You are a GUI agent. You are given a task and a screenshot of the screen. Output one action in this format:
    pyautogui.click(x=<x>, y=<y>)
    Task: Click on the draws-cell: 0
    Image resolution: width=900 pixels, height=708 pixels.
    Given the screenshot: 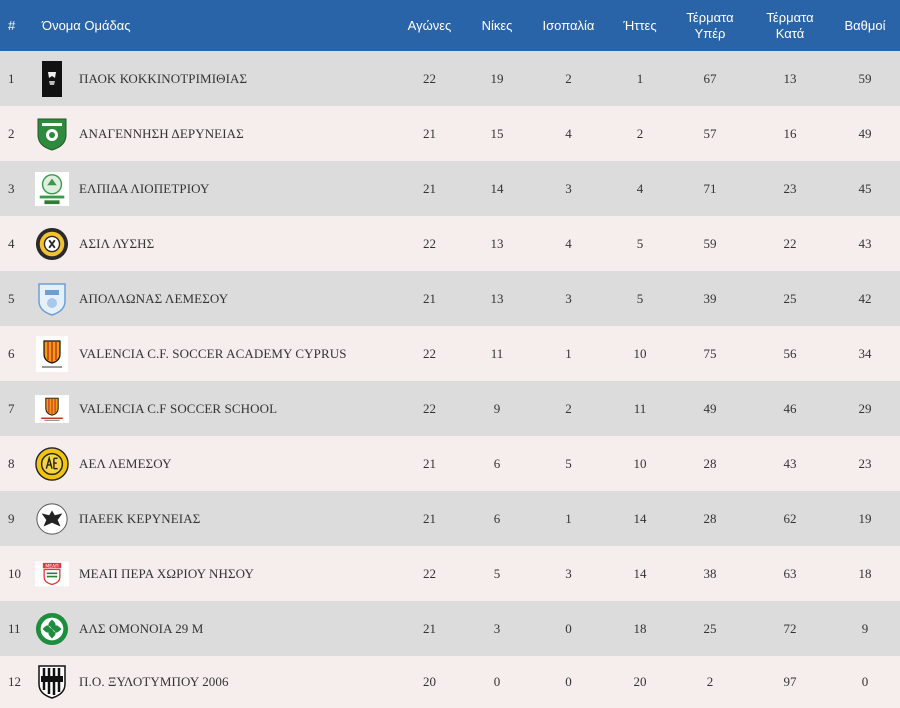 What is the action you would take?
    pyautogui.click(x=568, y=681)
    